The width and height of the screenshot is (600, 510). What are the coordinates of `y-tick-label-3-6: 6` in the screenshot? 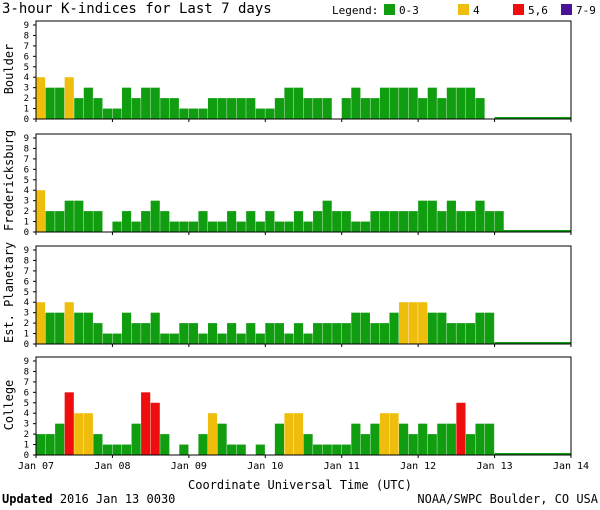 It's located at (26, 393).